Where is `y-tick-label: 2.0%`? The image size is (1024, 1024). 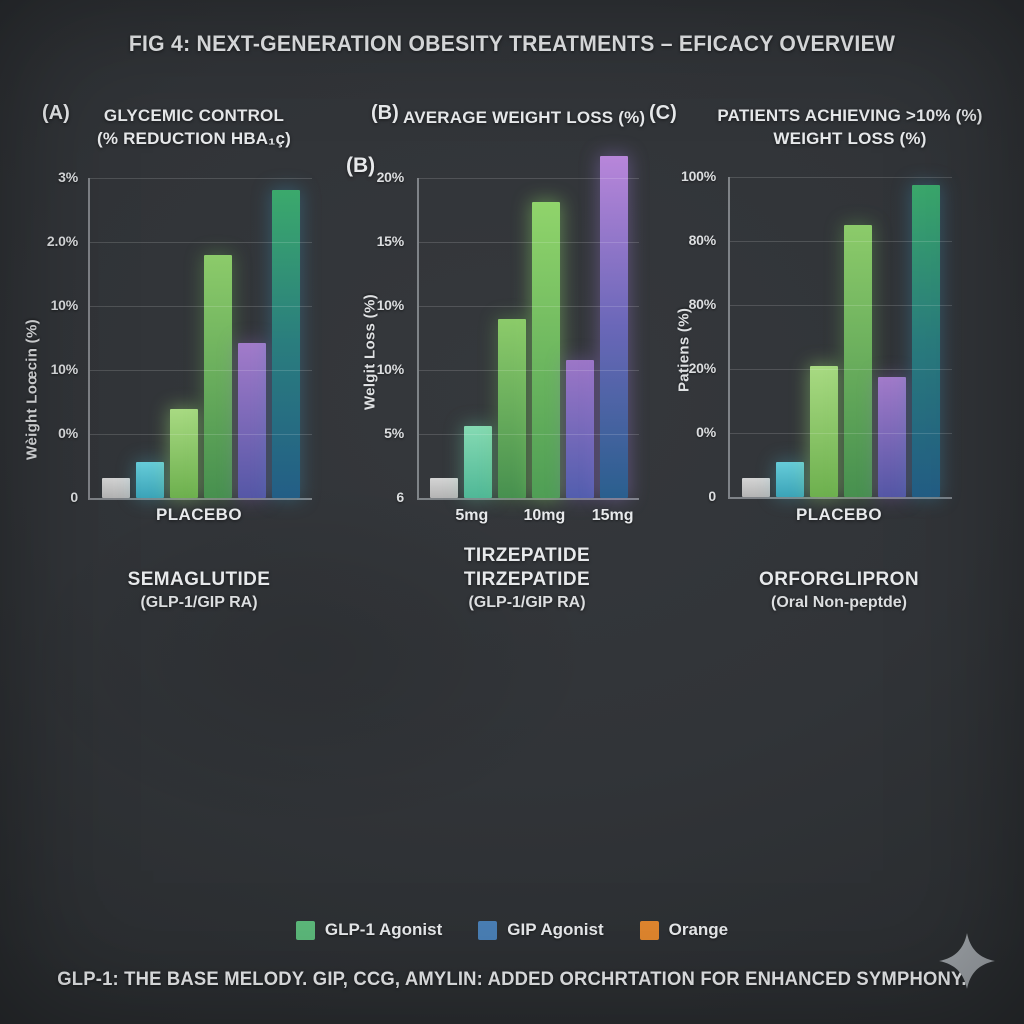
y-tick-label: 2.0% is located at coordinates (62, 241).